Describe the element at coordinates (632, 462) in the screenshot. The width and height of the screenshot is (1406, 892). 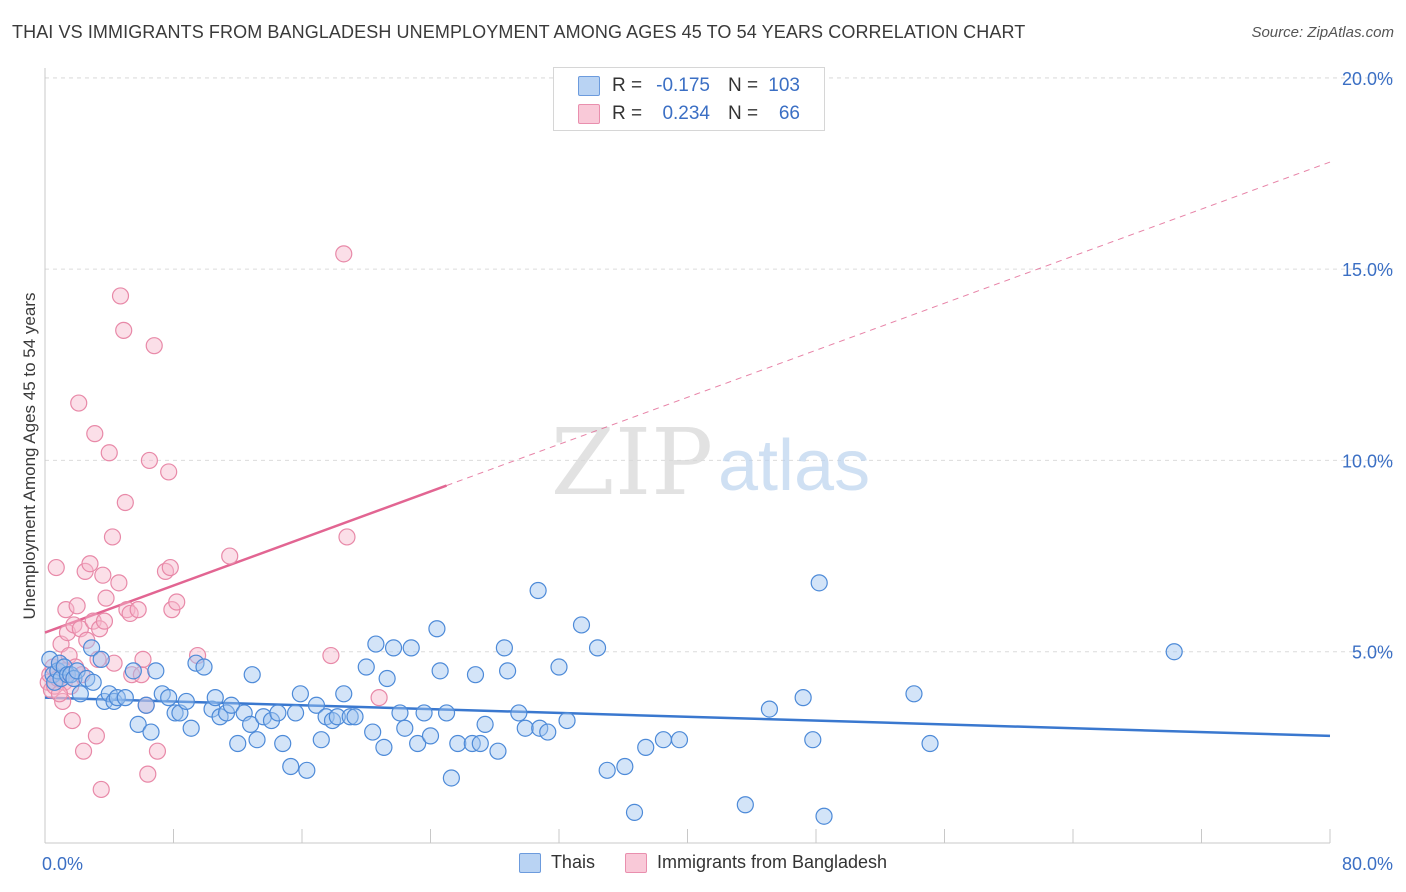
I see `watermark-zip: ZIP` at that location.